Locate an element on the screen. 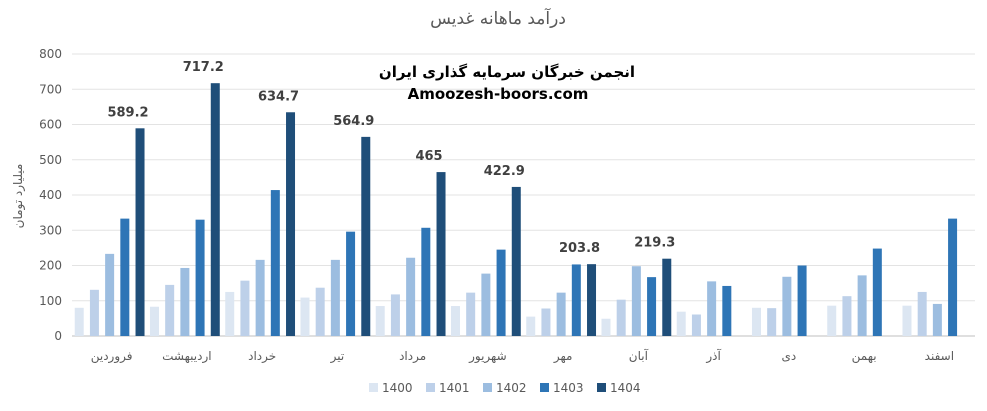 Image resolution: width=987 pixels, height=411 pixels. y-axis-label: میلیارد تومان is located at coordinates (18, 196).